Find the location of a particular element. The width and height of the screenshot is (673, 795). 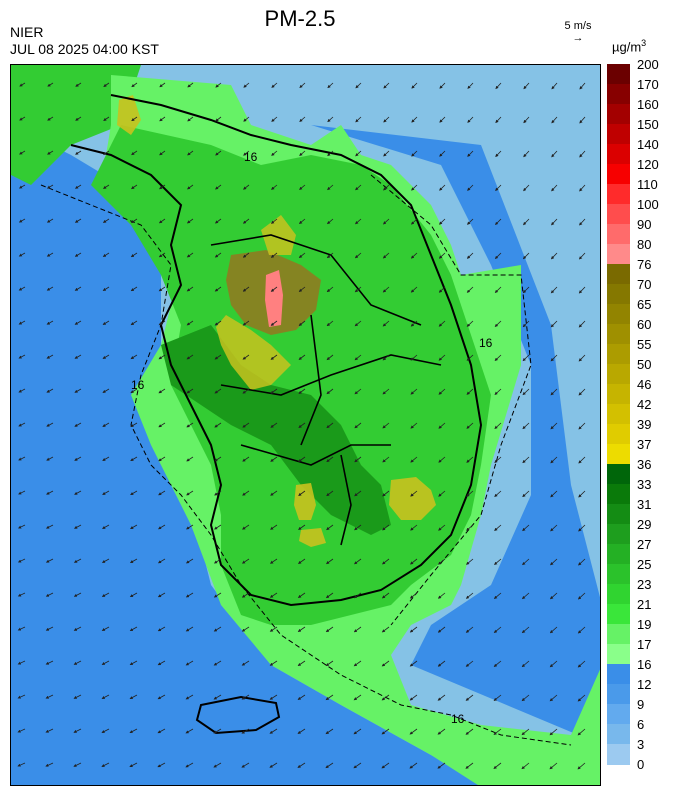

datetime-label: JUL 08 2025 04:00 KST is located at coordinates (84, 49).